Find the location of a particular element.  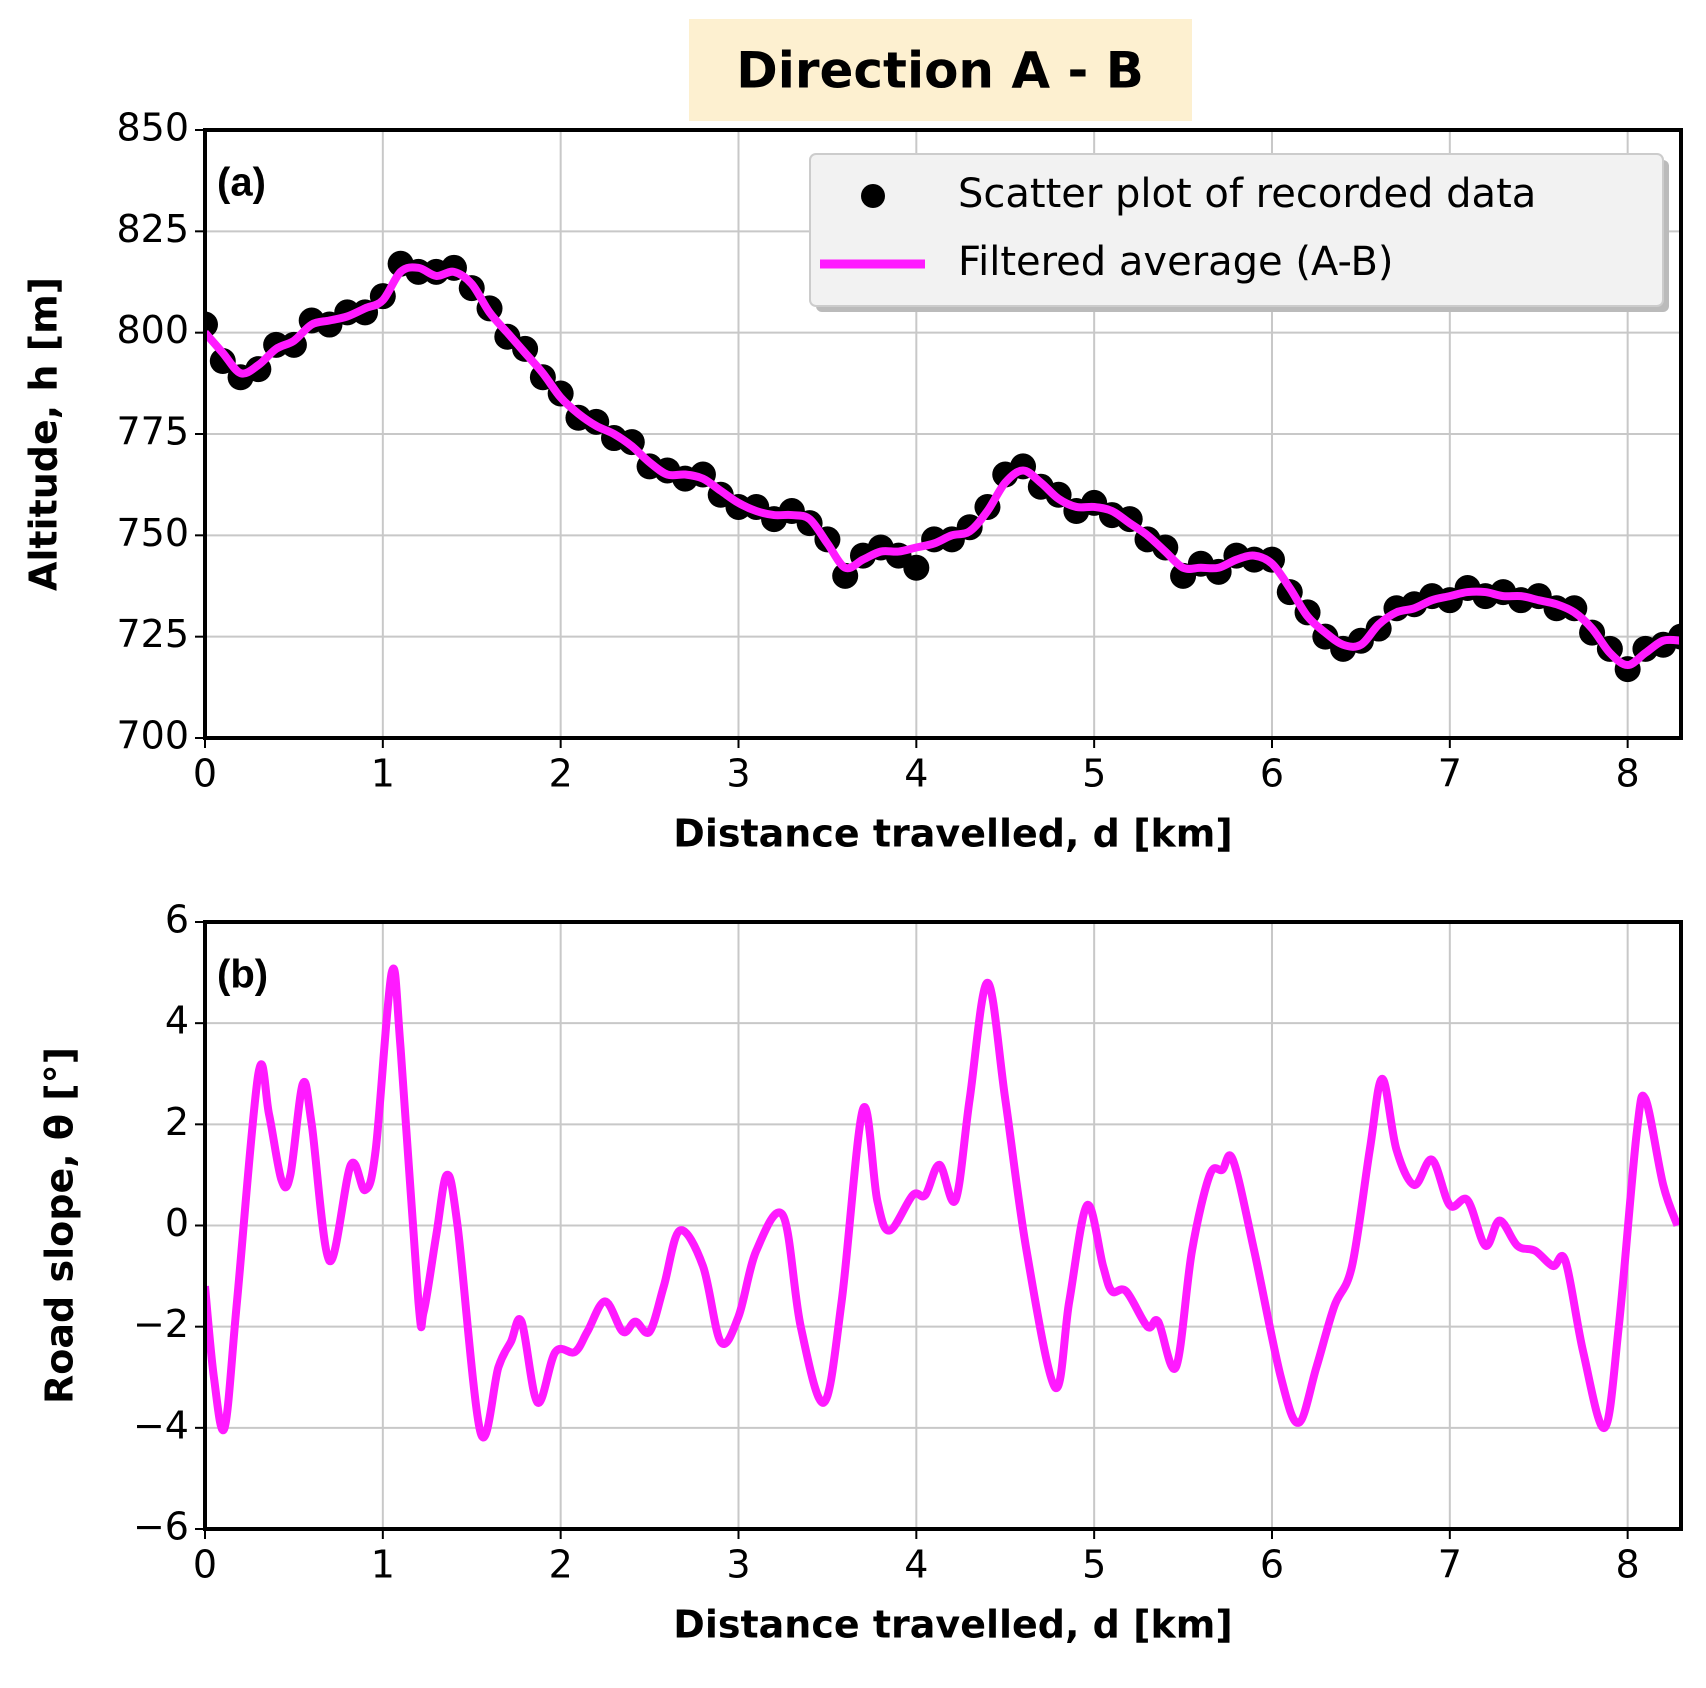

y-axis-label: Road slope, θ [°] is located at coordinates (60, 1225).